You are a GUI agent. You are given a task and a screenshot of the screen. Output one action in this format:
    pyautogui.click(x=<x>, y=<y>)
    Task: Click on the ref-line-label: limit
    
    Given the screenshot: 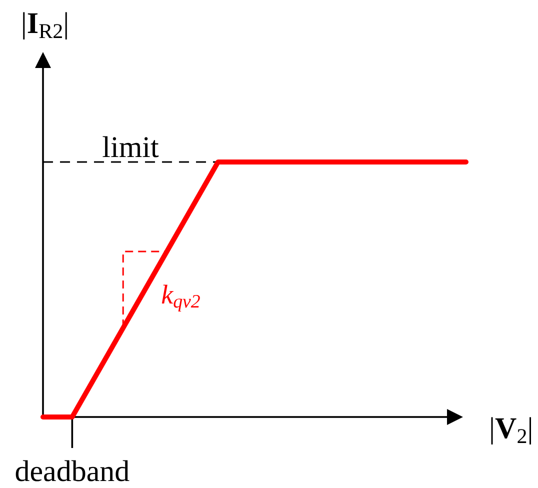 What is the action you would take?
    pyautogui.click(x=131, y=147)
    